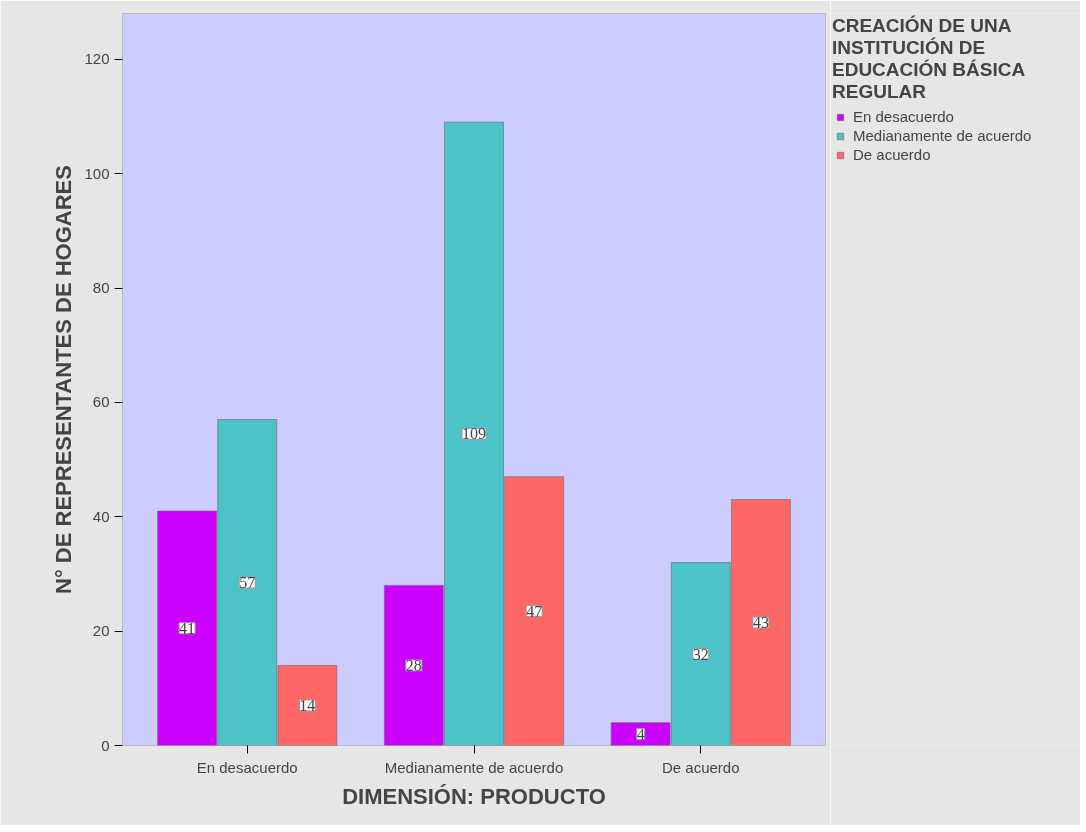 The width and height of the screenshot is (1086, 832). Describe the element at coordinates (892, 154) in the screenshot. I see `legend-label: De acuerdo` at that location.